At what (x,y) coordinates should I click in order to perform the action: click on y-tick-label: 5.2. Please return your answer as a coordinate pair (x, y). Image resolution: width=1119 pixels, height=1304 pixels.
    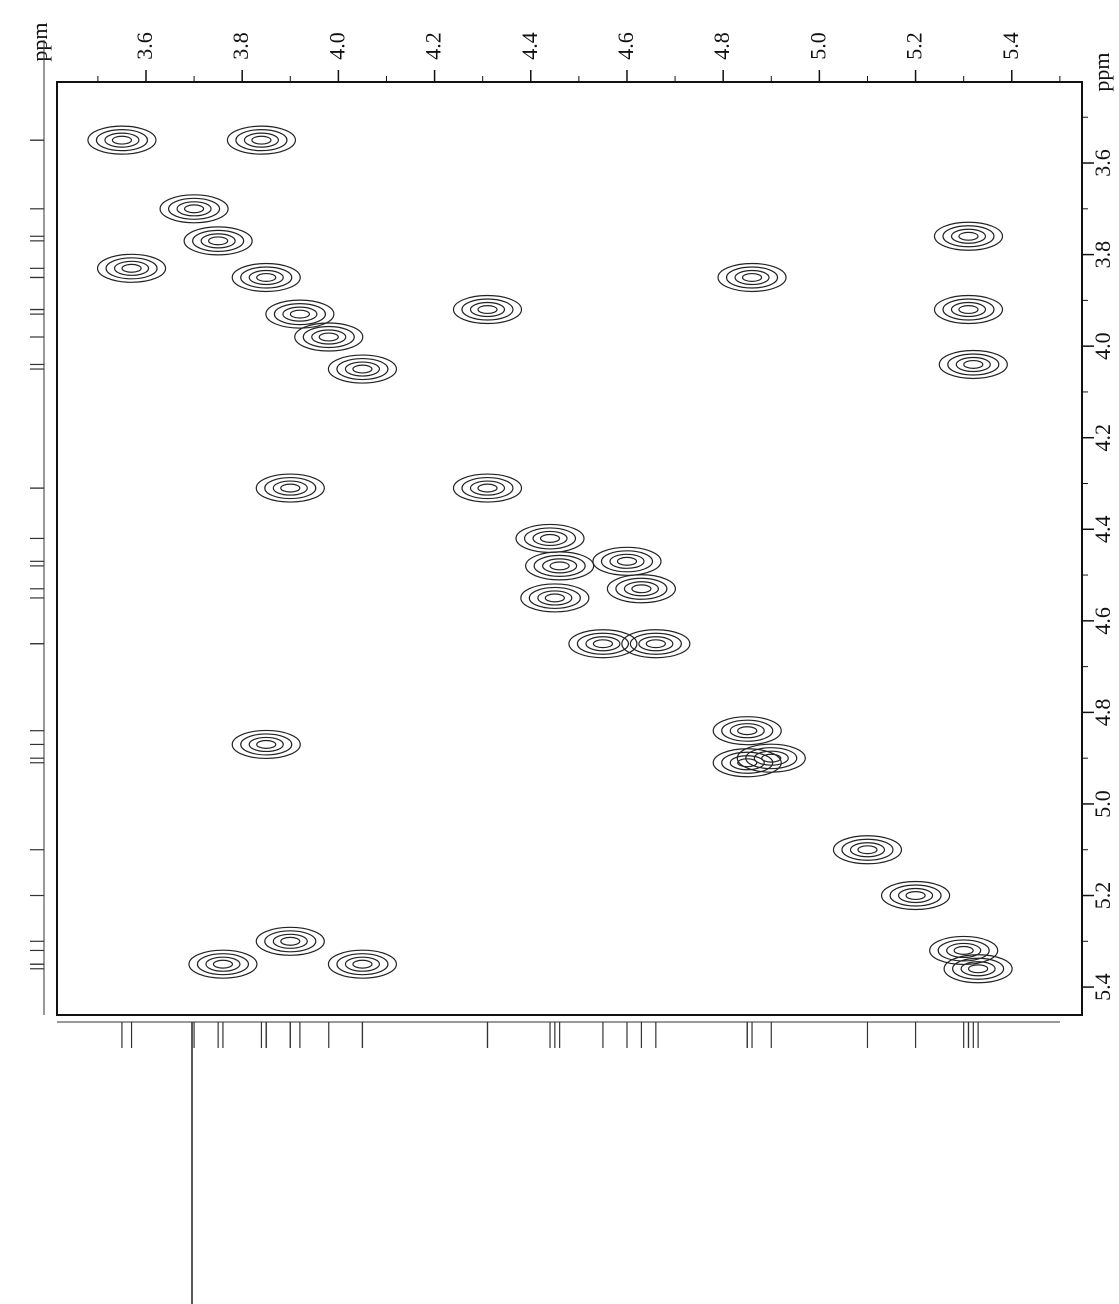
    Looking at the image, I should click on (1102, 896).